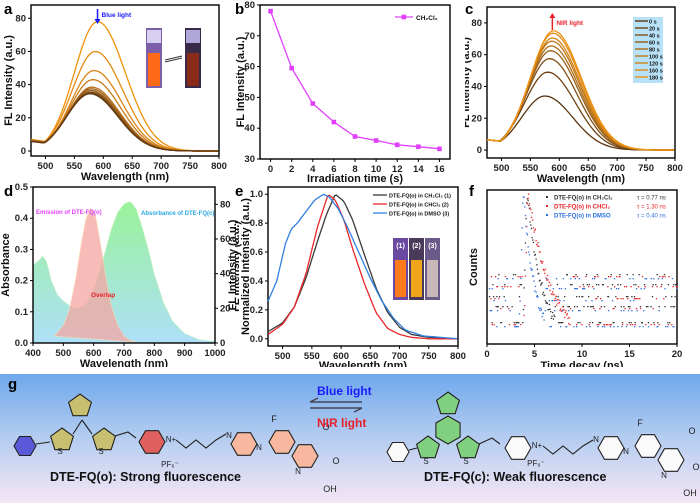  What do you see at coordinates (568, 447) in the screenshot?
I see `butyl-chain` at bounding box center [568, 447].